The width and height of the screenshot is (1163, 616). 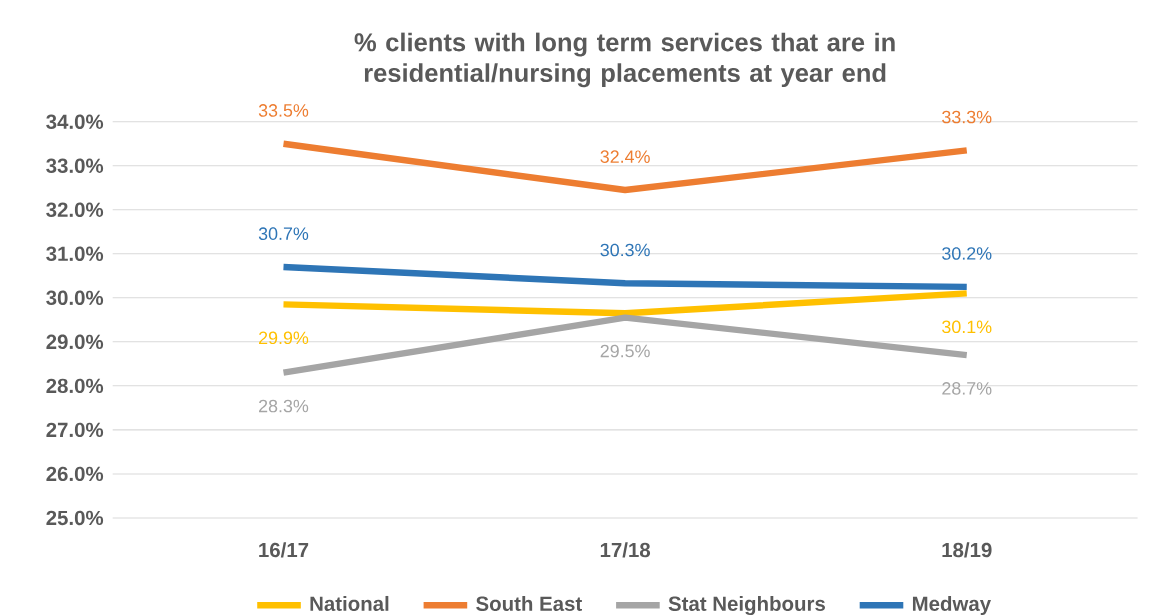 I want to click on y-tick-label: 30.0%, so click(x=75, y=298).